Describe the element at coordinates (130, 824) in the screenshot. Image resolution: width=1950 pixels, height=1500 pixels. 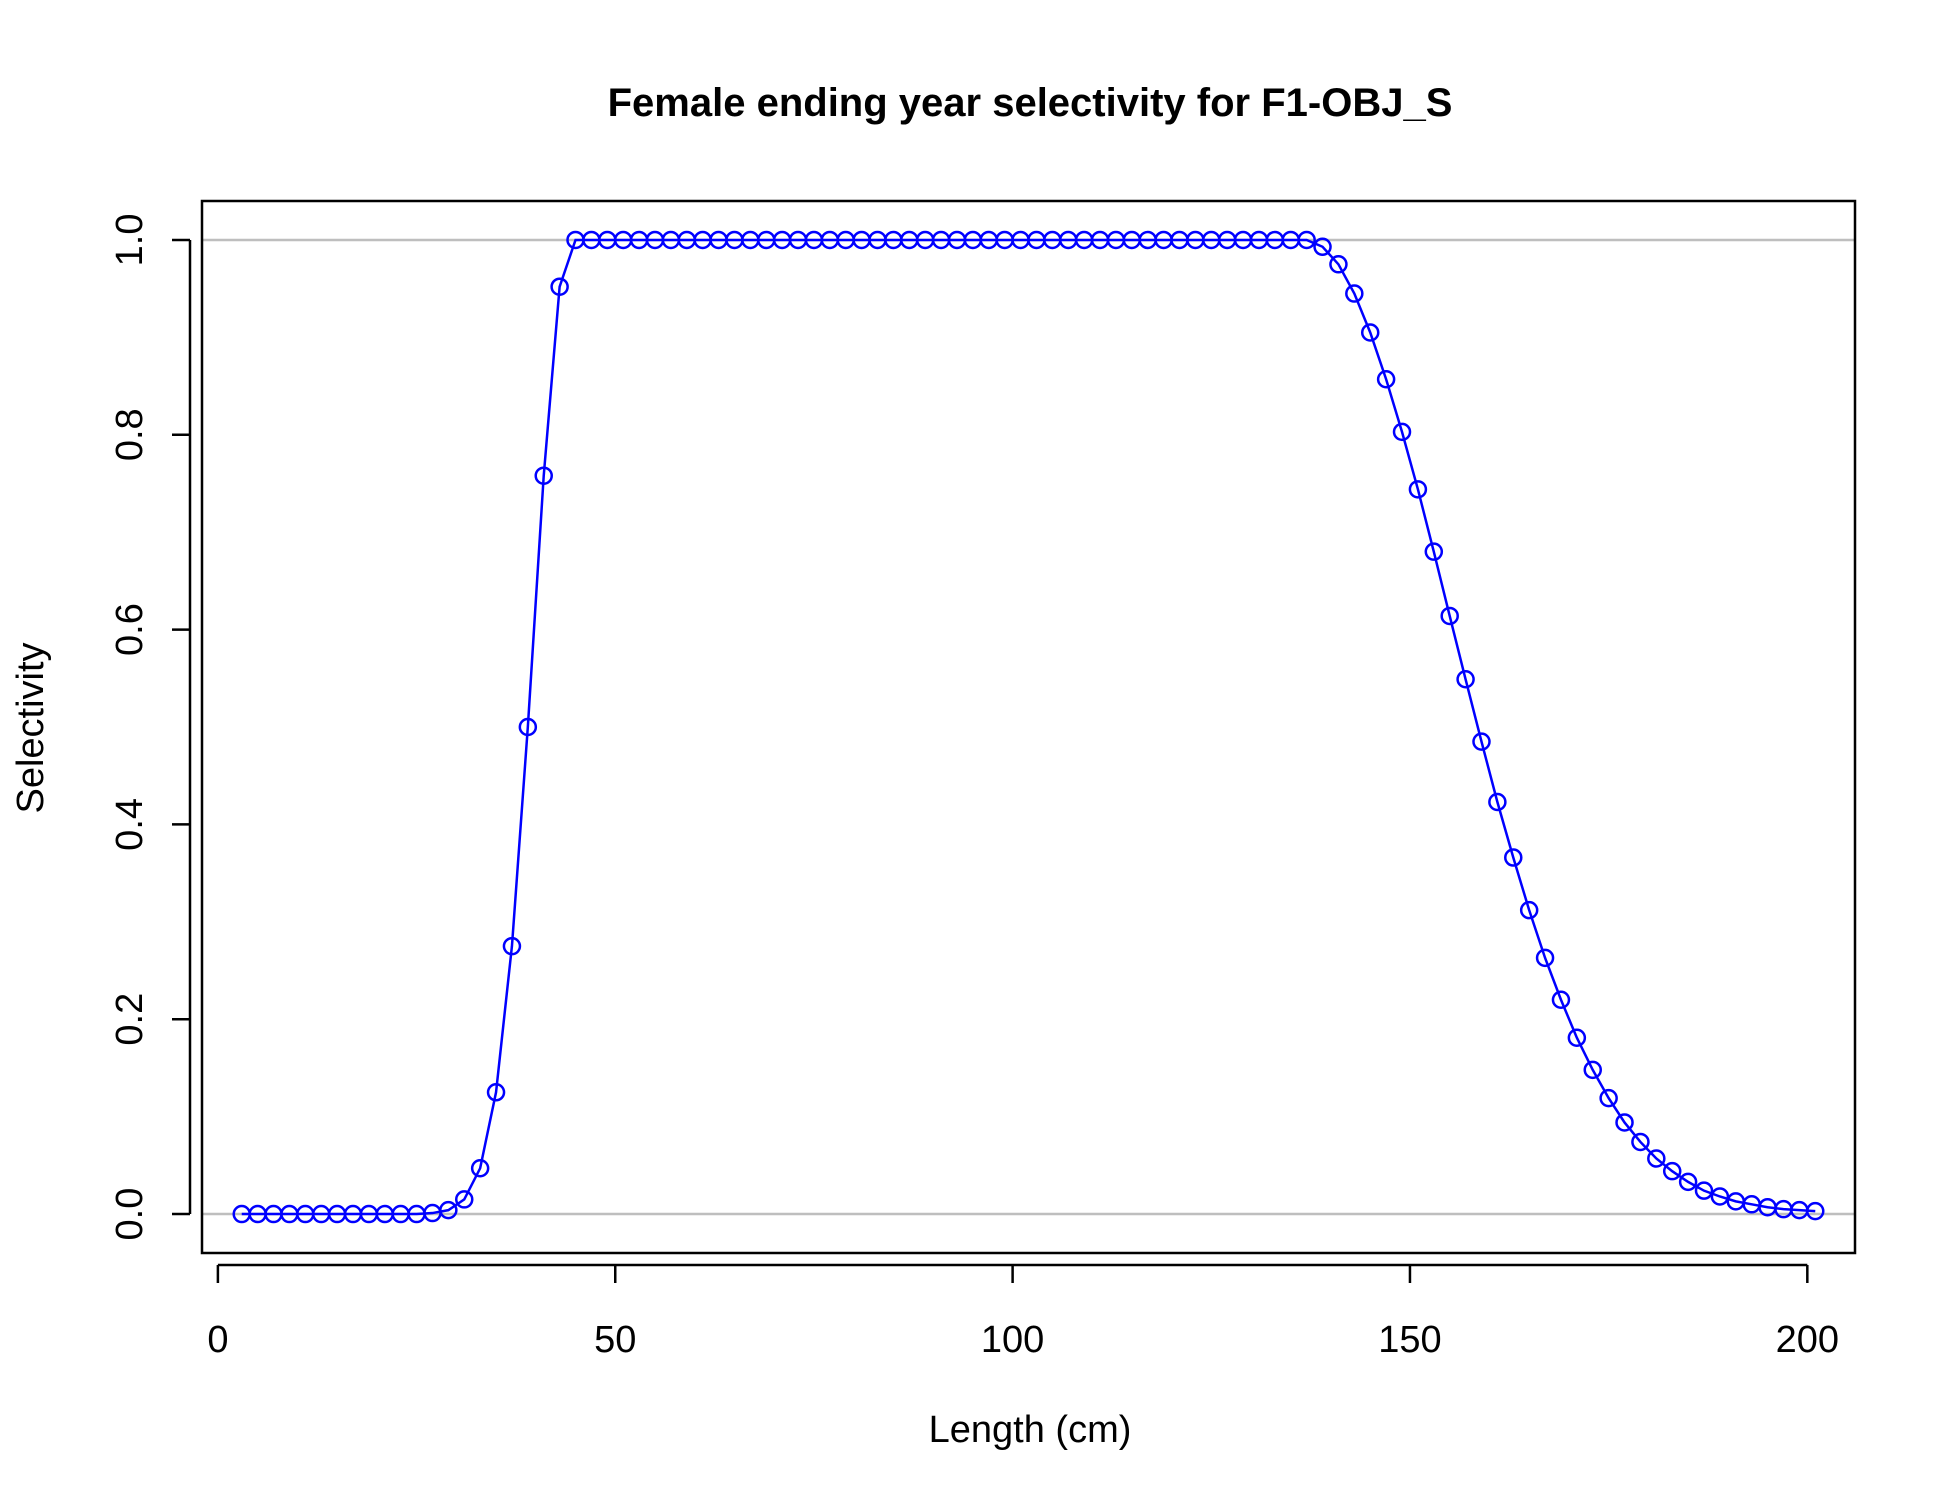
I see `y-tick-label: 0.4` at that location.